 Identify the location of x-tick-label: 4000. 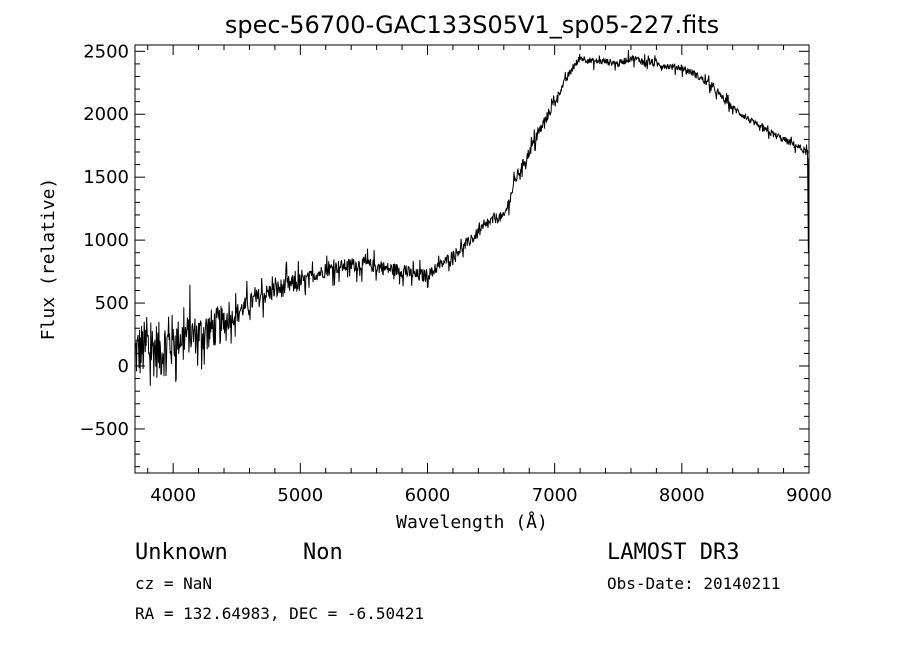
(173, 495).